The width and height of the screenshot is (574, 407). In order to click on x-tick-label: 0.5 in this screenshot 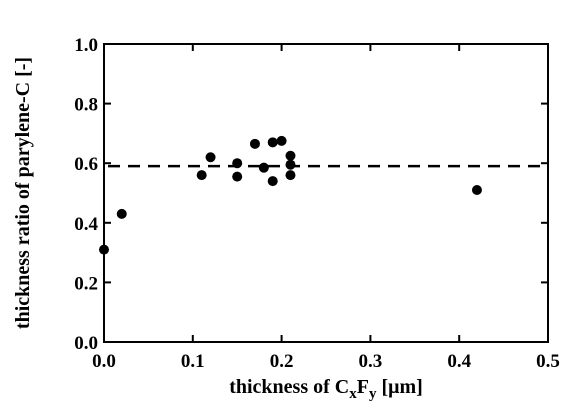, I will do `click(548, 361)`.